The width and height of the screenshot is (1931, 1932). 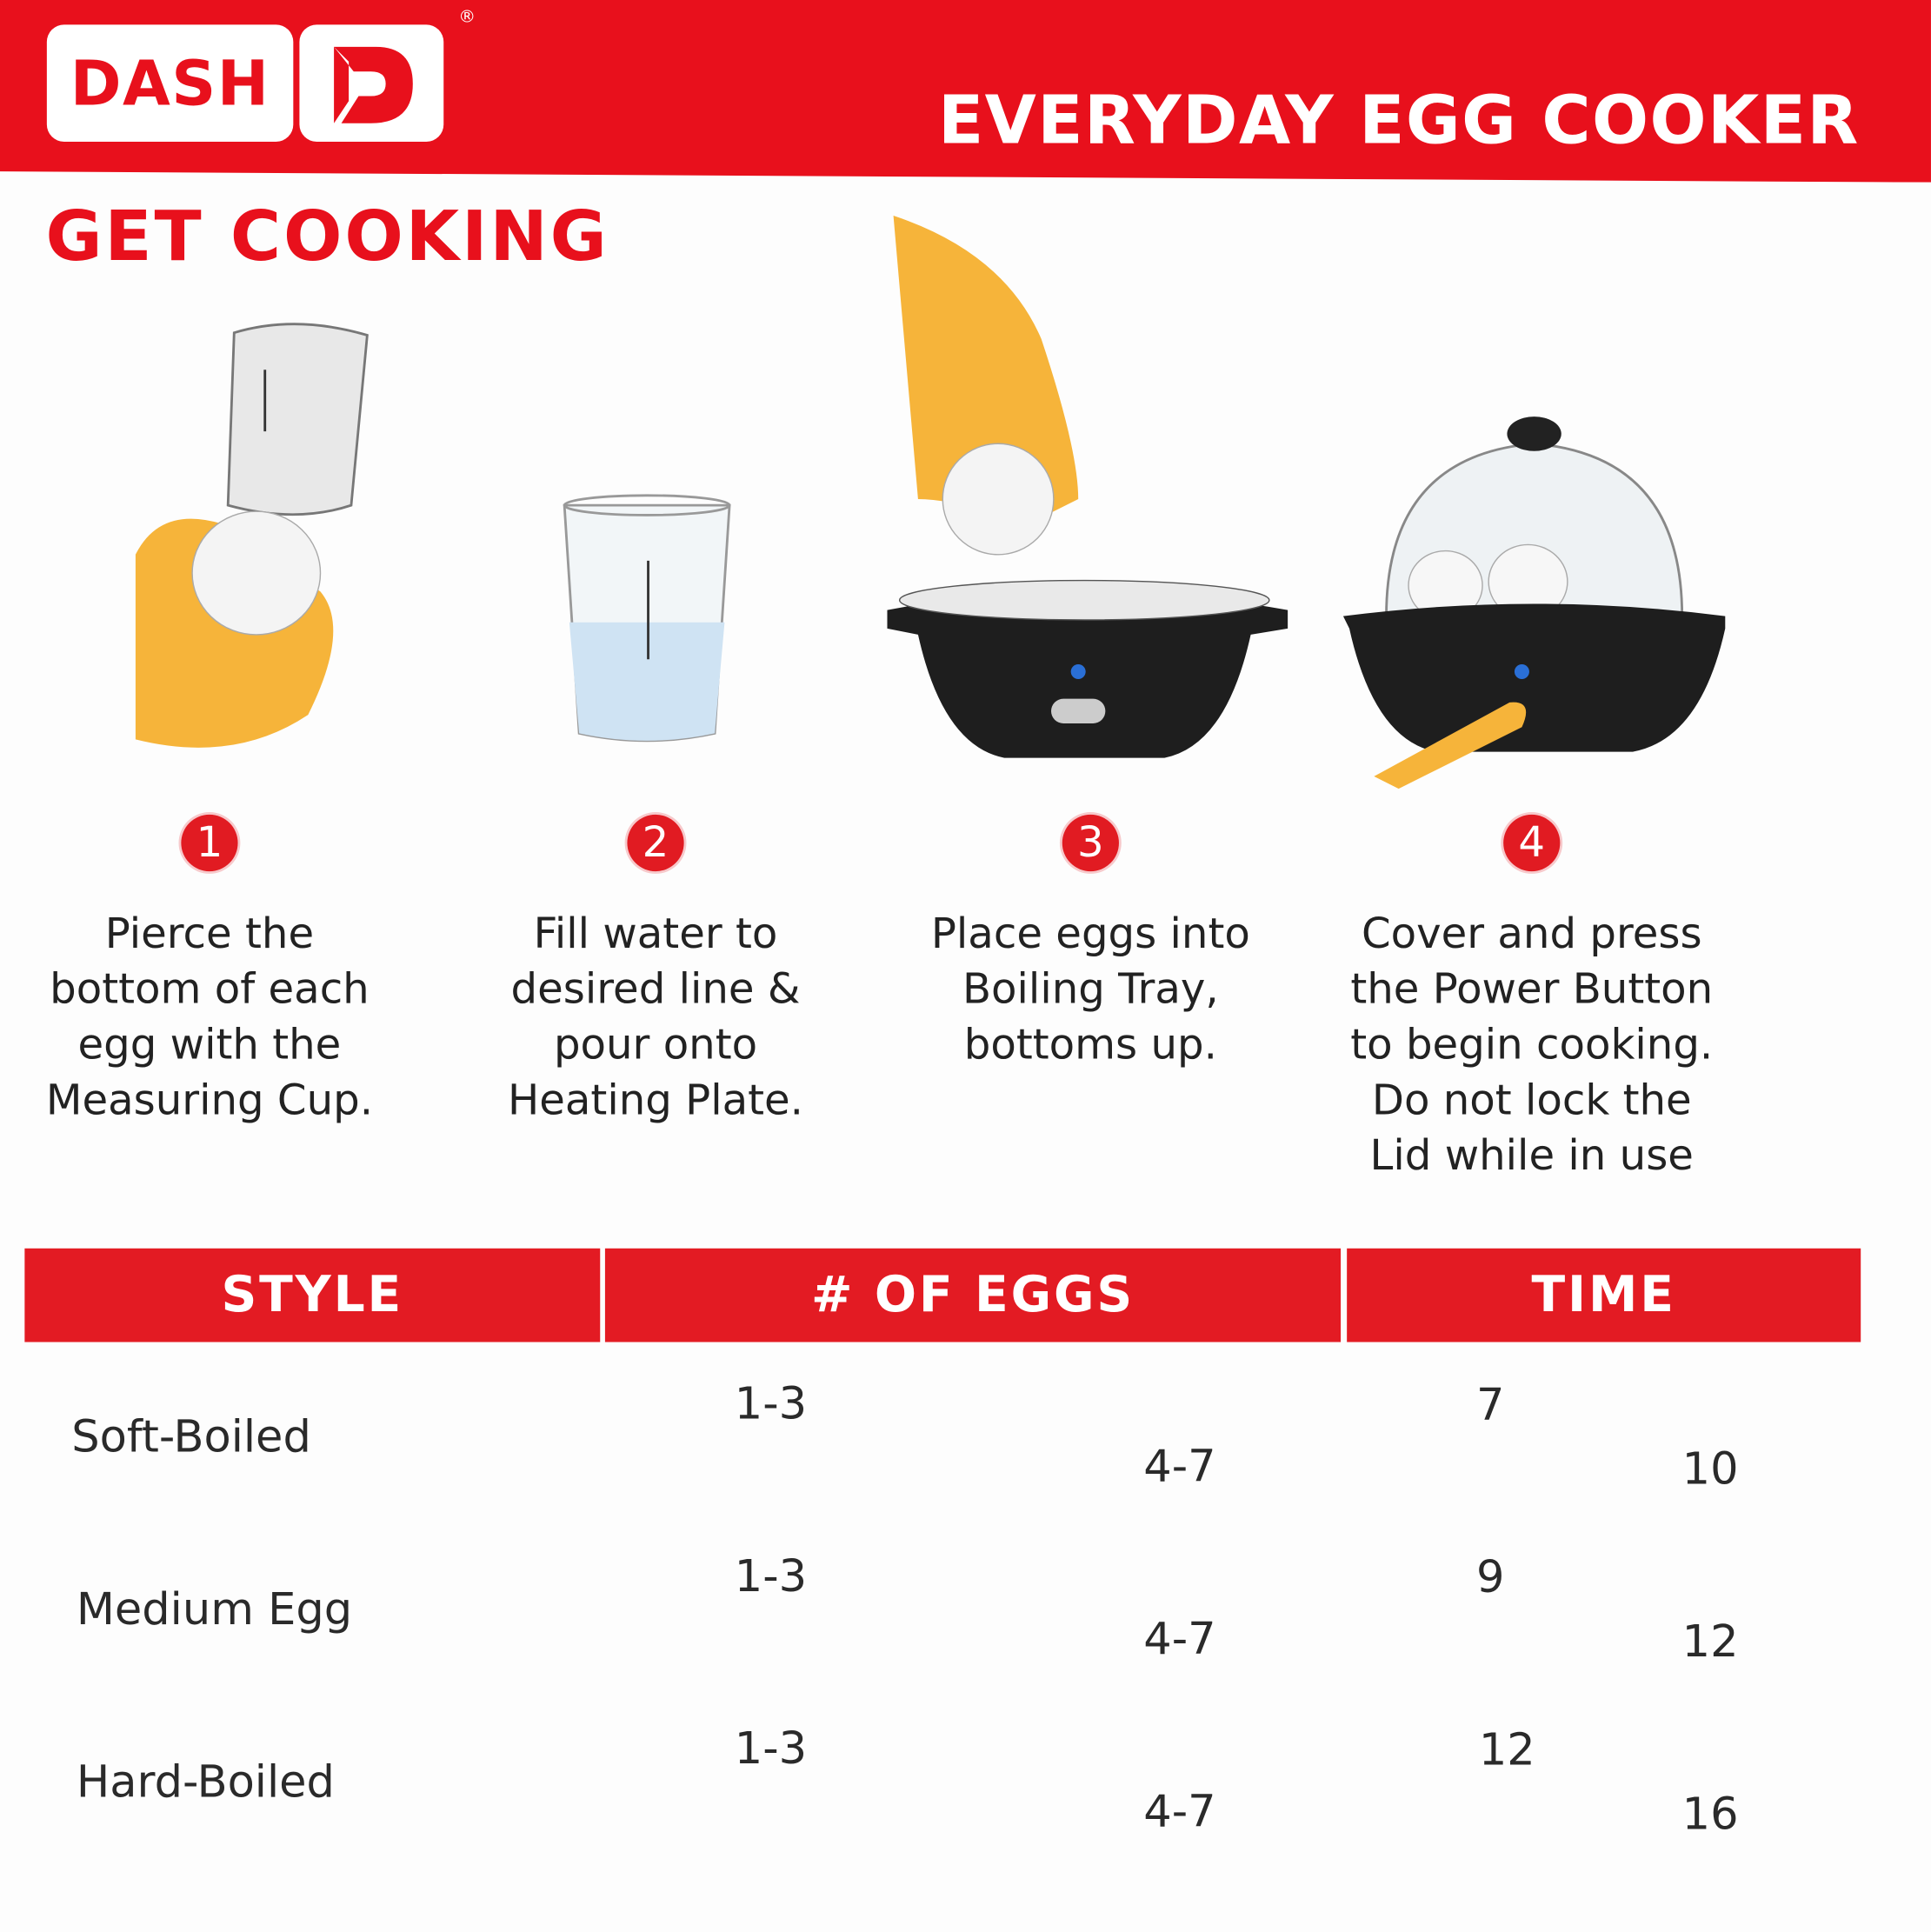 What do you see at coordinates (312, 1295) in the screenshot?
I see `header-style: STYLE` at bounding box center [312, 1295].